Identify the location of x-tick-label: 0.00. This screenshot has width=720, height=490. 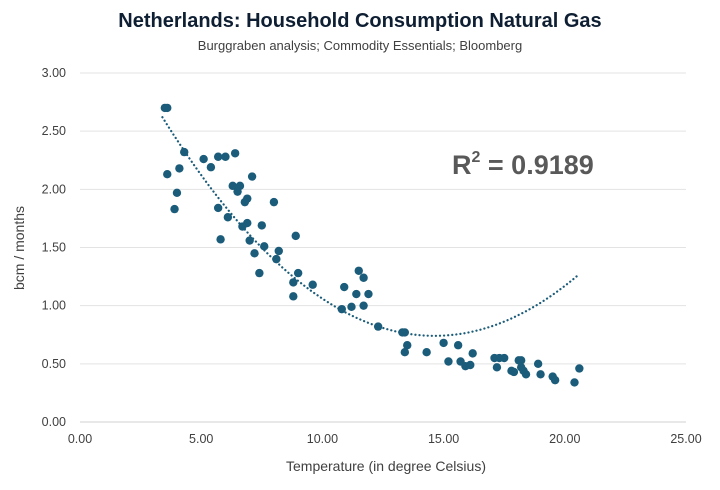
(80, 439).